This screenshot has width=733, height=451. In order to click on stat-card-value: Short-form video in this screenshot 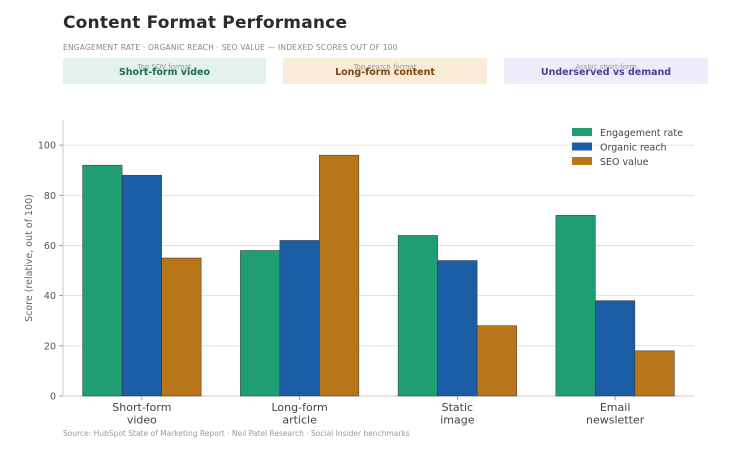, I will do `click(164, 72)`.